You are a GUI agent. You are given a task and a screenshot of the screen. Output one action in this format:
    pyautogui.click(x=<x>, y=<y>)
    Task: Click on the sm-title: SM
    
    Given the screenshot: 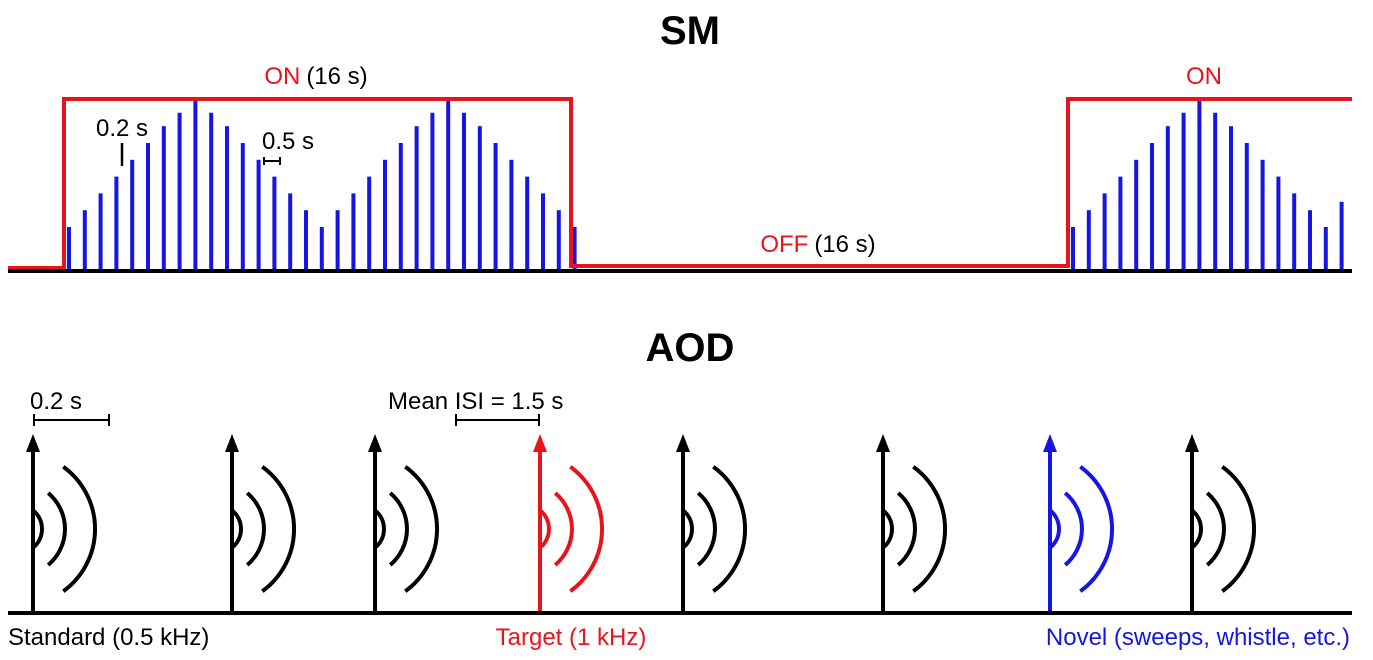 What is the action you would take?
    pyautogui.click(x=690, y=31)
    